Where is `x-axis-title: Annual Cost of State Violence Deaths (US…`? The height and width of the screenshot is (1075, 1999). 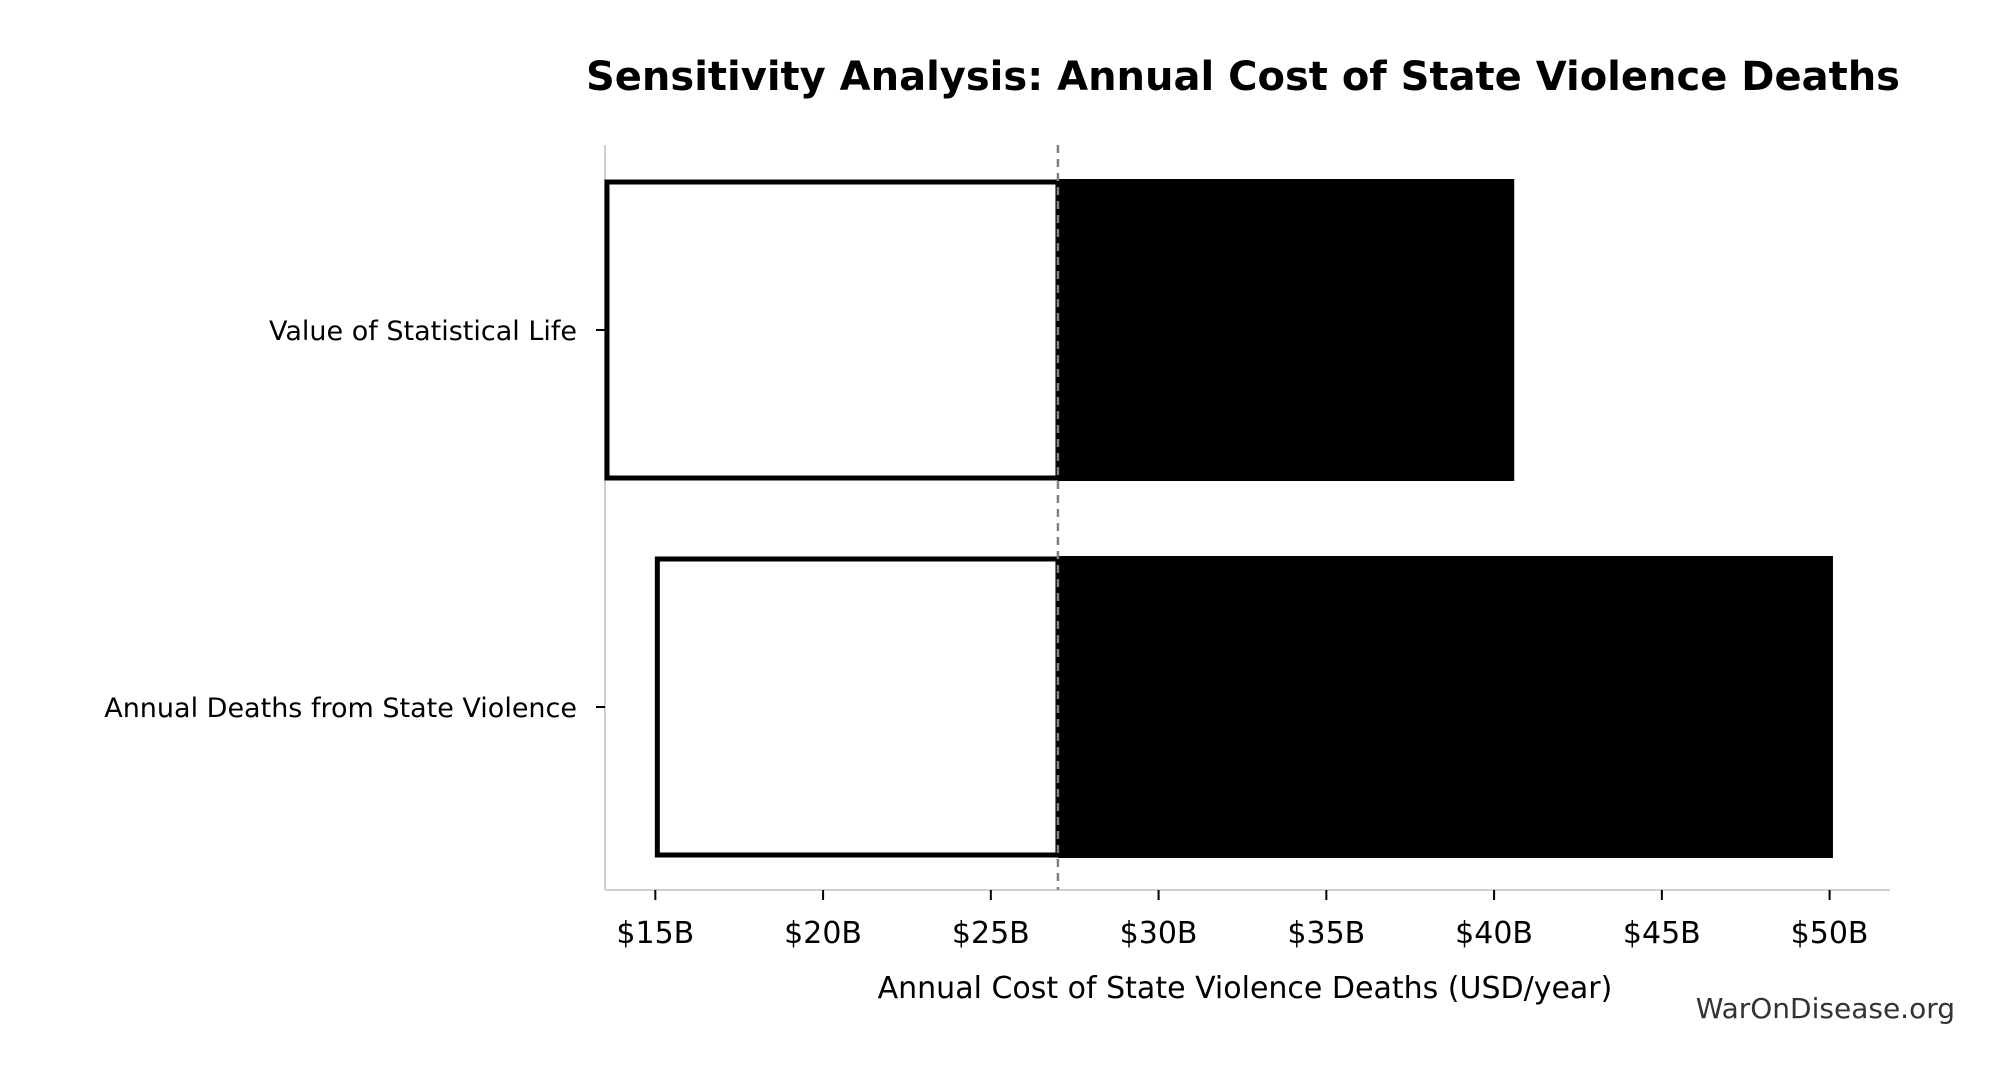 x-axis-title: Annual Cost of State Violence Deaths (US… is located at coordinates (1245, 988).